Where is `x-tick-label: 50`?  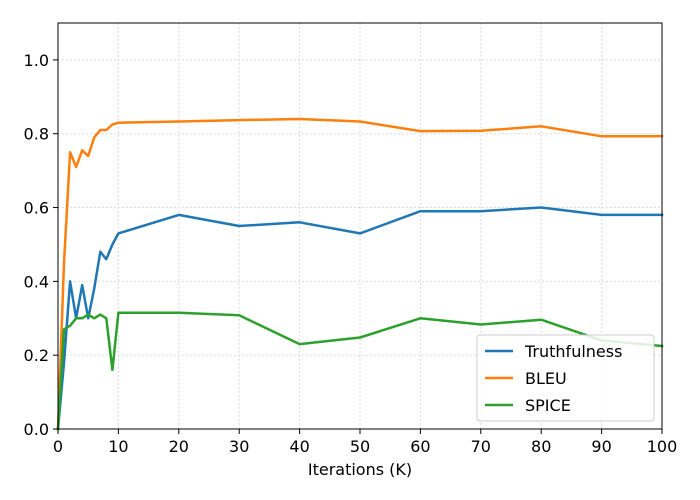
x-tick-label: 50 is located at coordinates (360, 446).